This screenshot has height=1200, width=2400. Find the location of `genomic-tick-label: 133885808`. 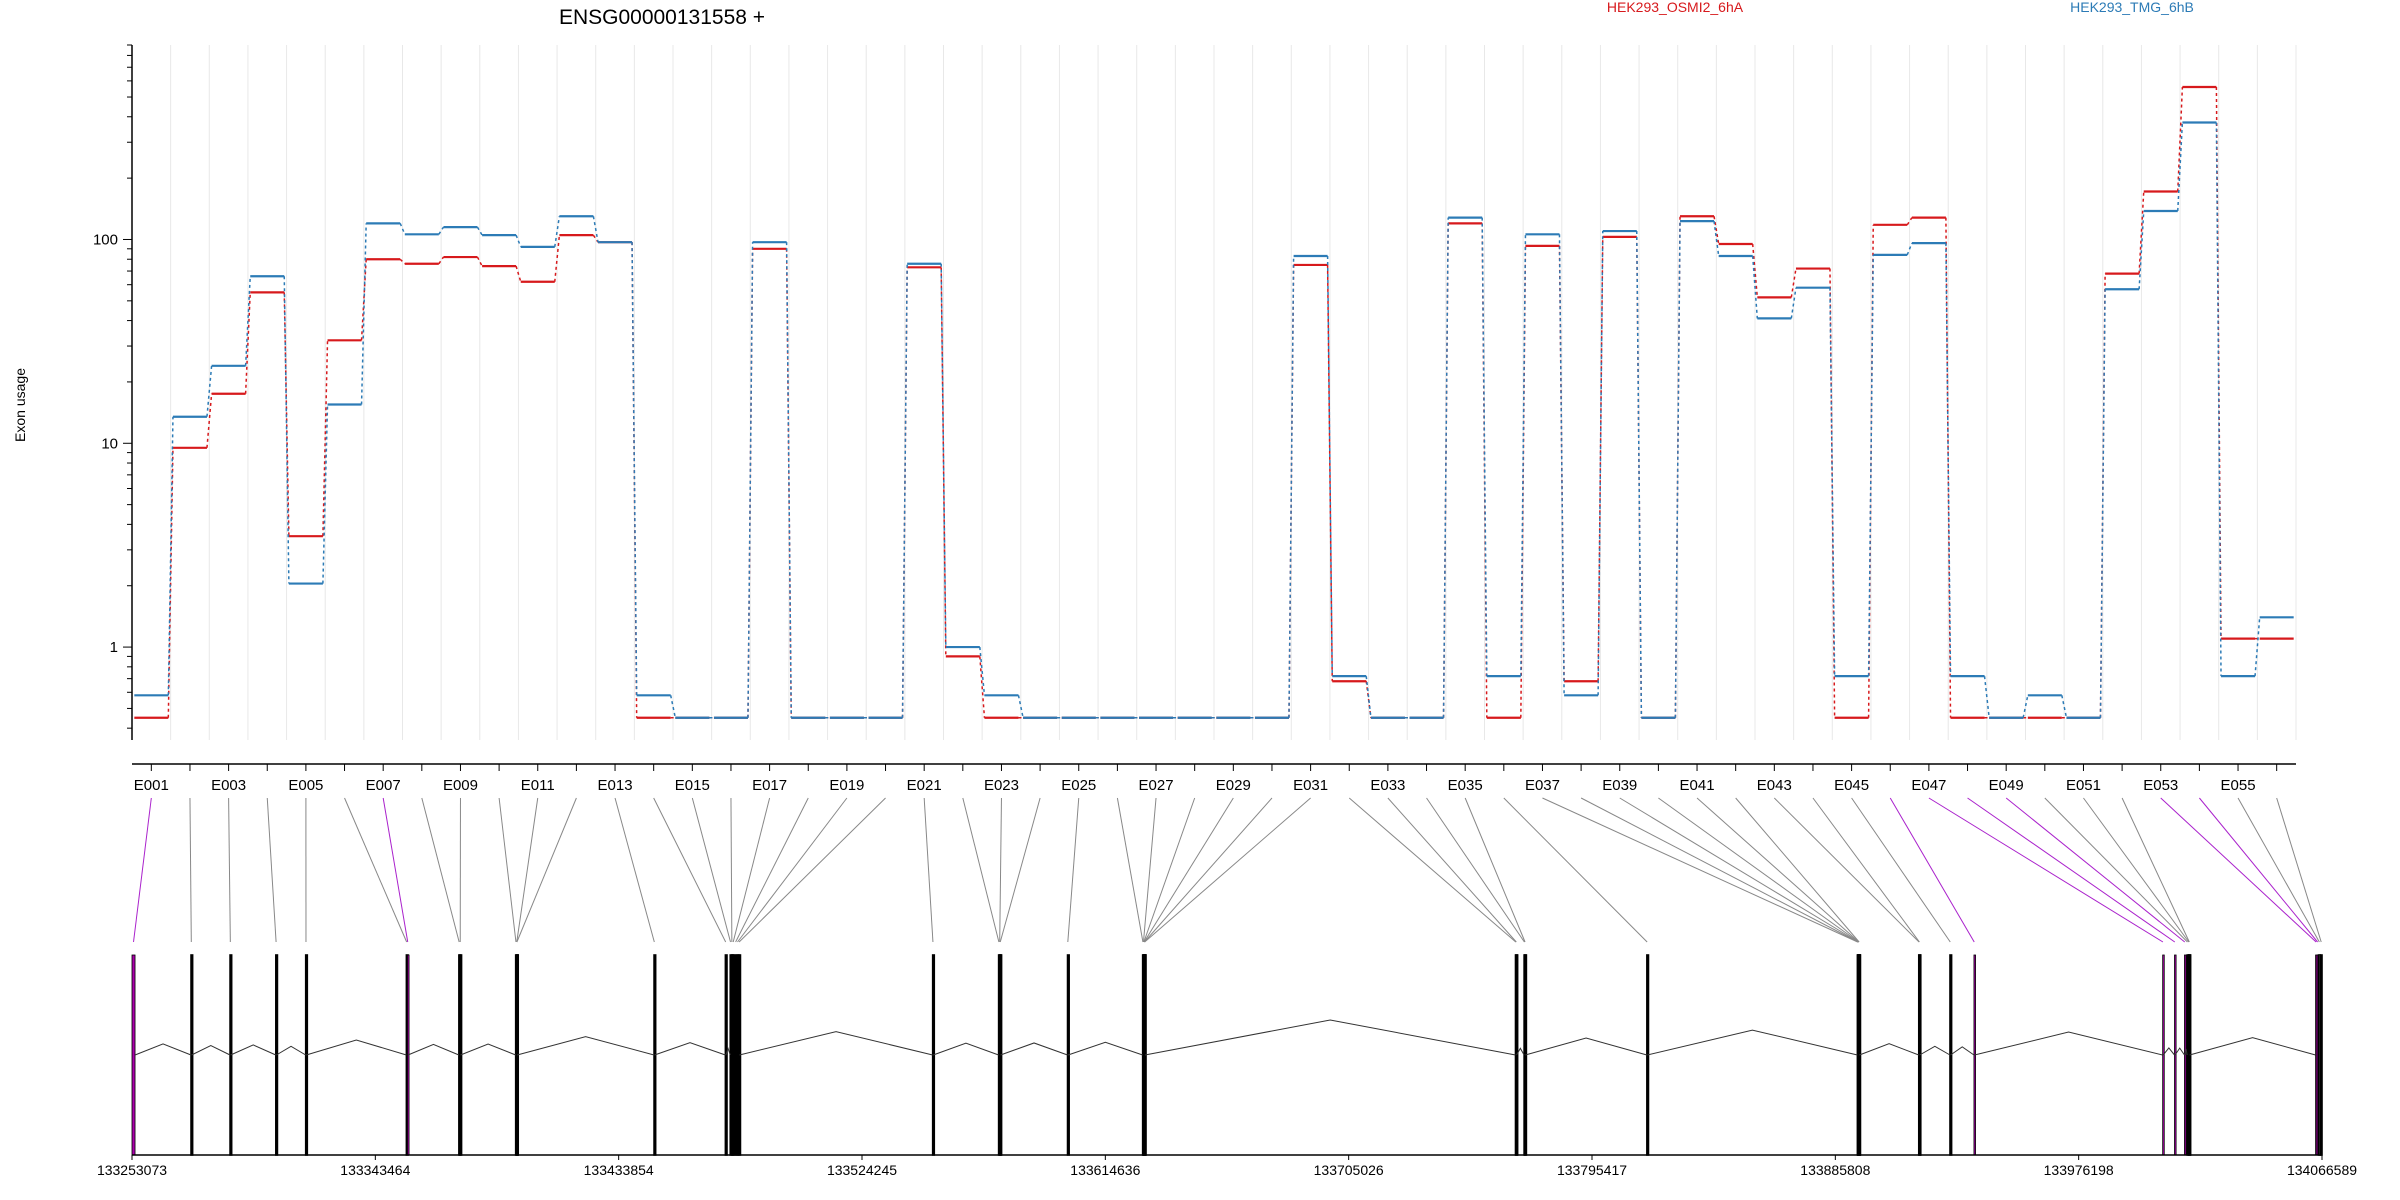

genomic-tick-label: 133885808 is located at coordinates (1835, 1170).